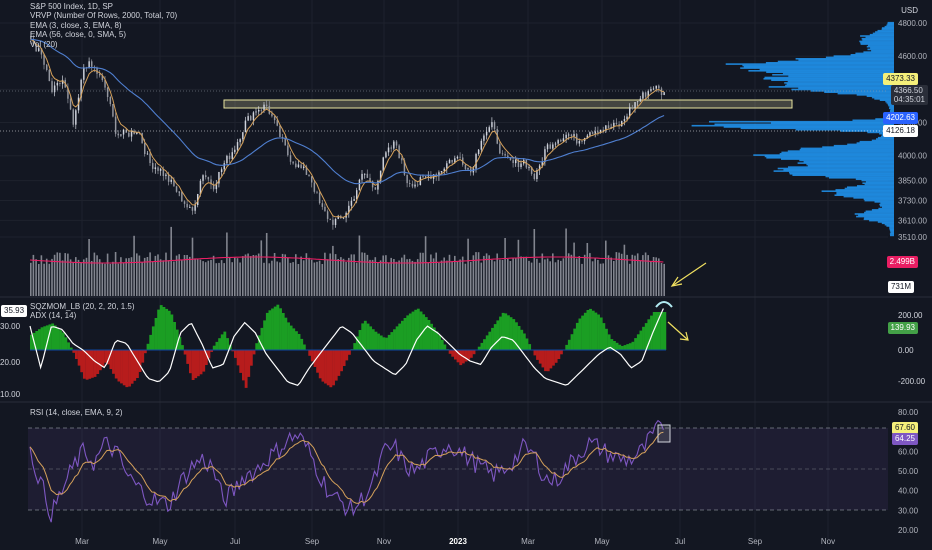 Image resolution: width=932 pixels, height=550 pixels. Describe the element at coordinates (104, 16) in the screenshot. I see `legend-vrvp: VRVP (Number Of Rows, 2000, Total, 70)` at that location.